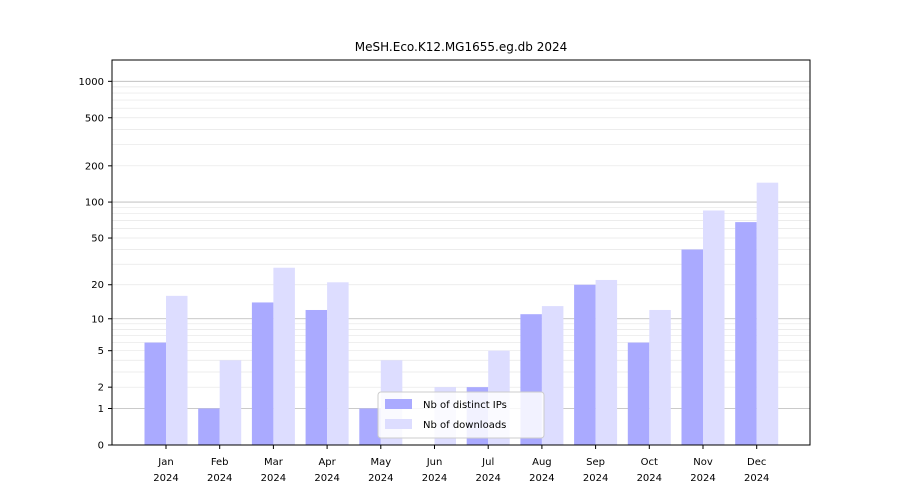 This screenshot has height=500, width=900. What do you see at coordinates (461, 47) in the screenshot?
I see `chart-title: MeSH.Eco.K12.MG1655.eg.db 2024` at bounding box center [461, 47].